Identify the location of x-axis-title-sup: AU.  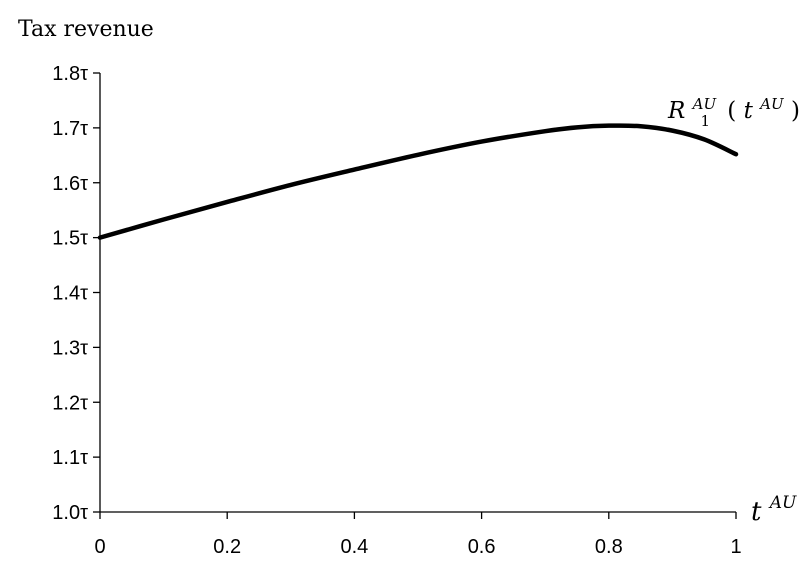
(782, 503).